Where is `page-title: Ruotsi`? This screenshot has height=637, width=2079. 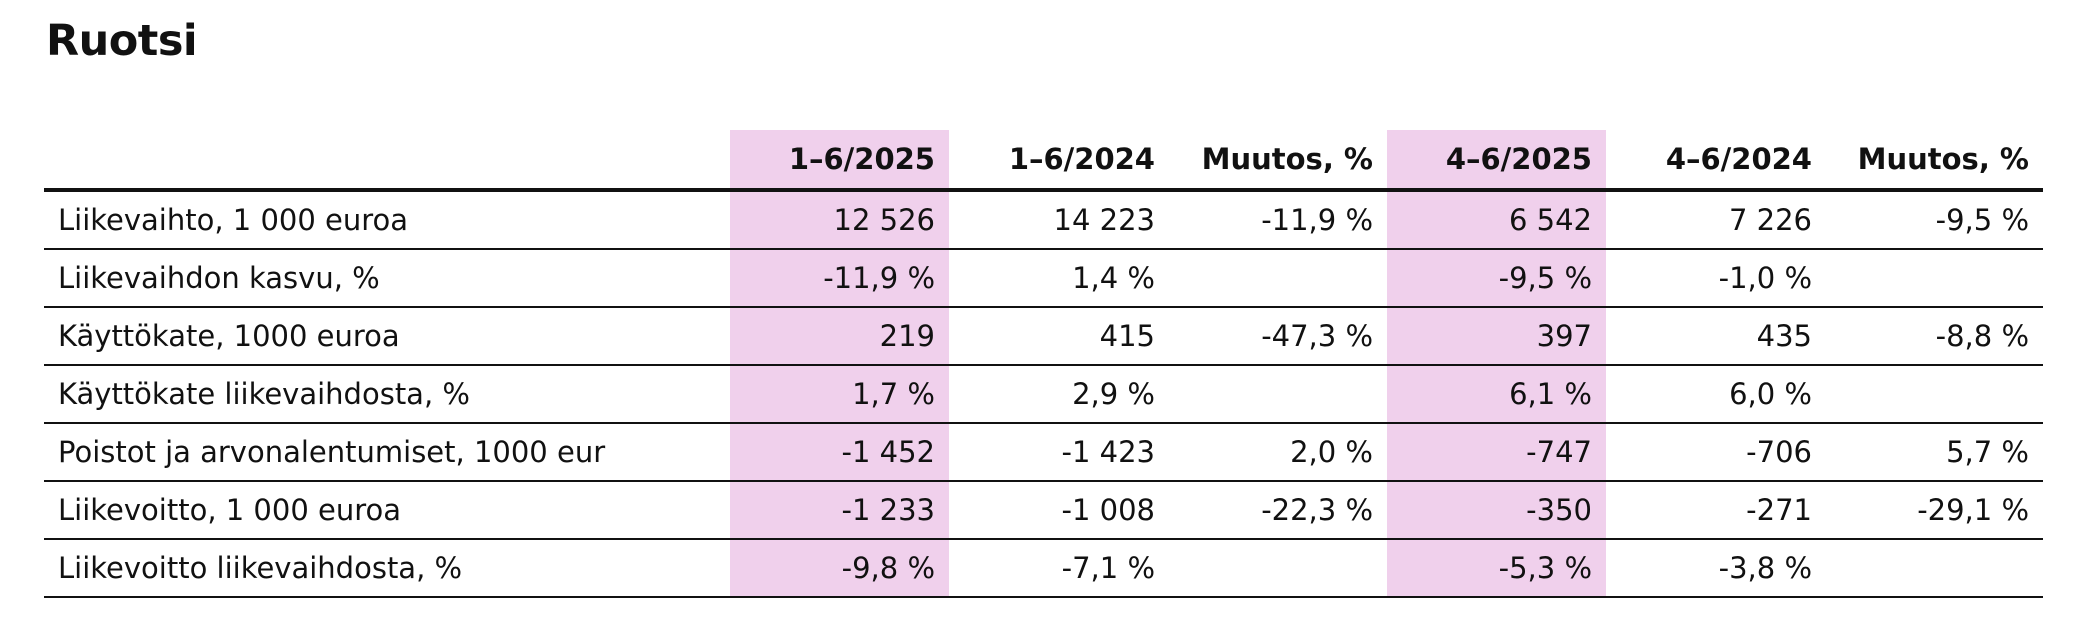
page-title: Ruotsi is located at coordinates (122, 41).